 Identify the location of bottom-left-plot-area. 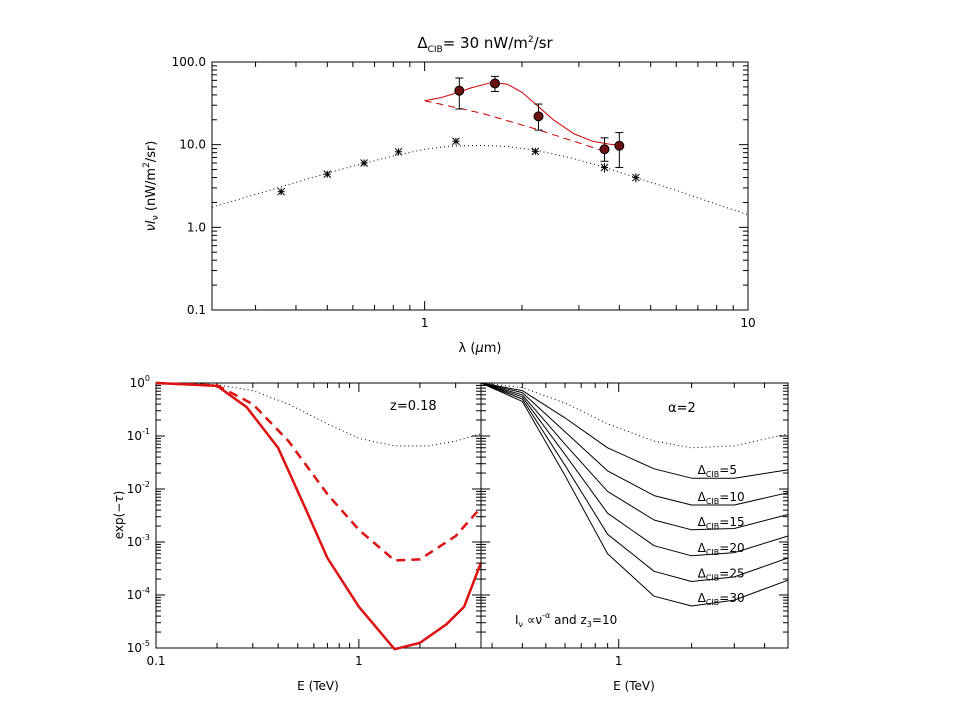
(319, 516).